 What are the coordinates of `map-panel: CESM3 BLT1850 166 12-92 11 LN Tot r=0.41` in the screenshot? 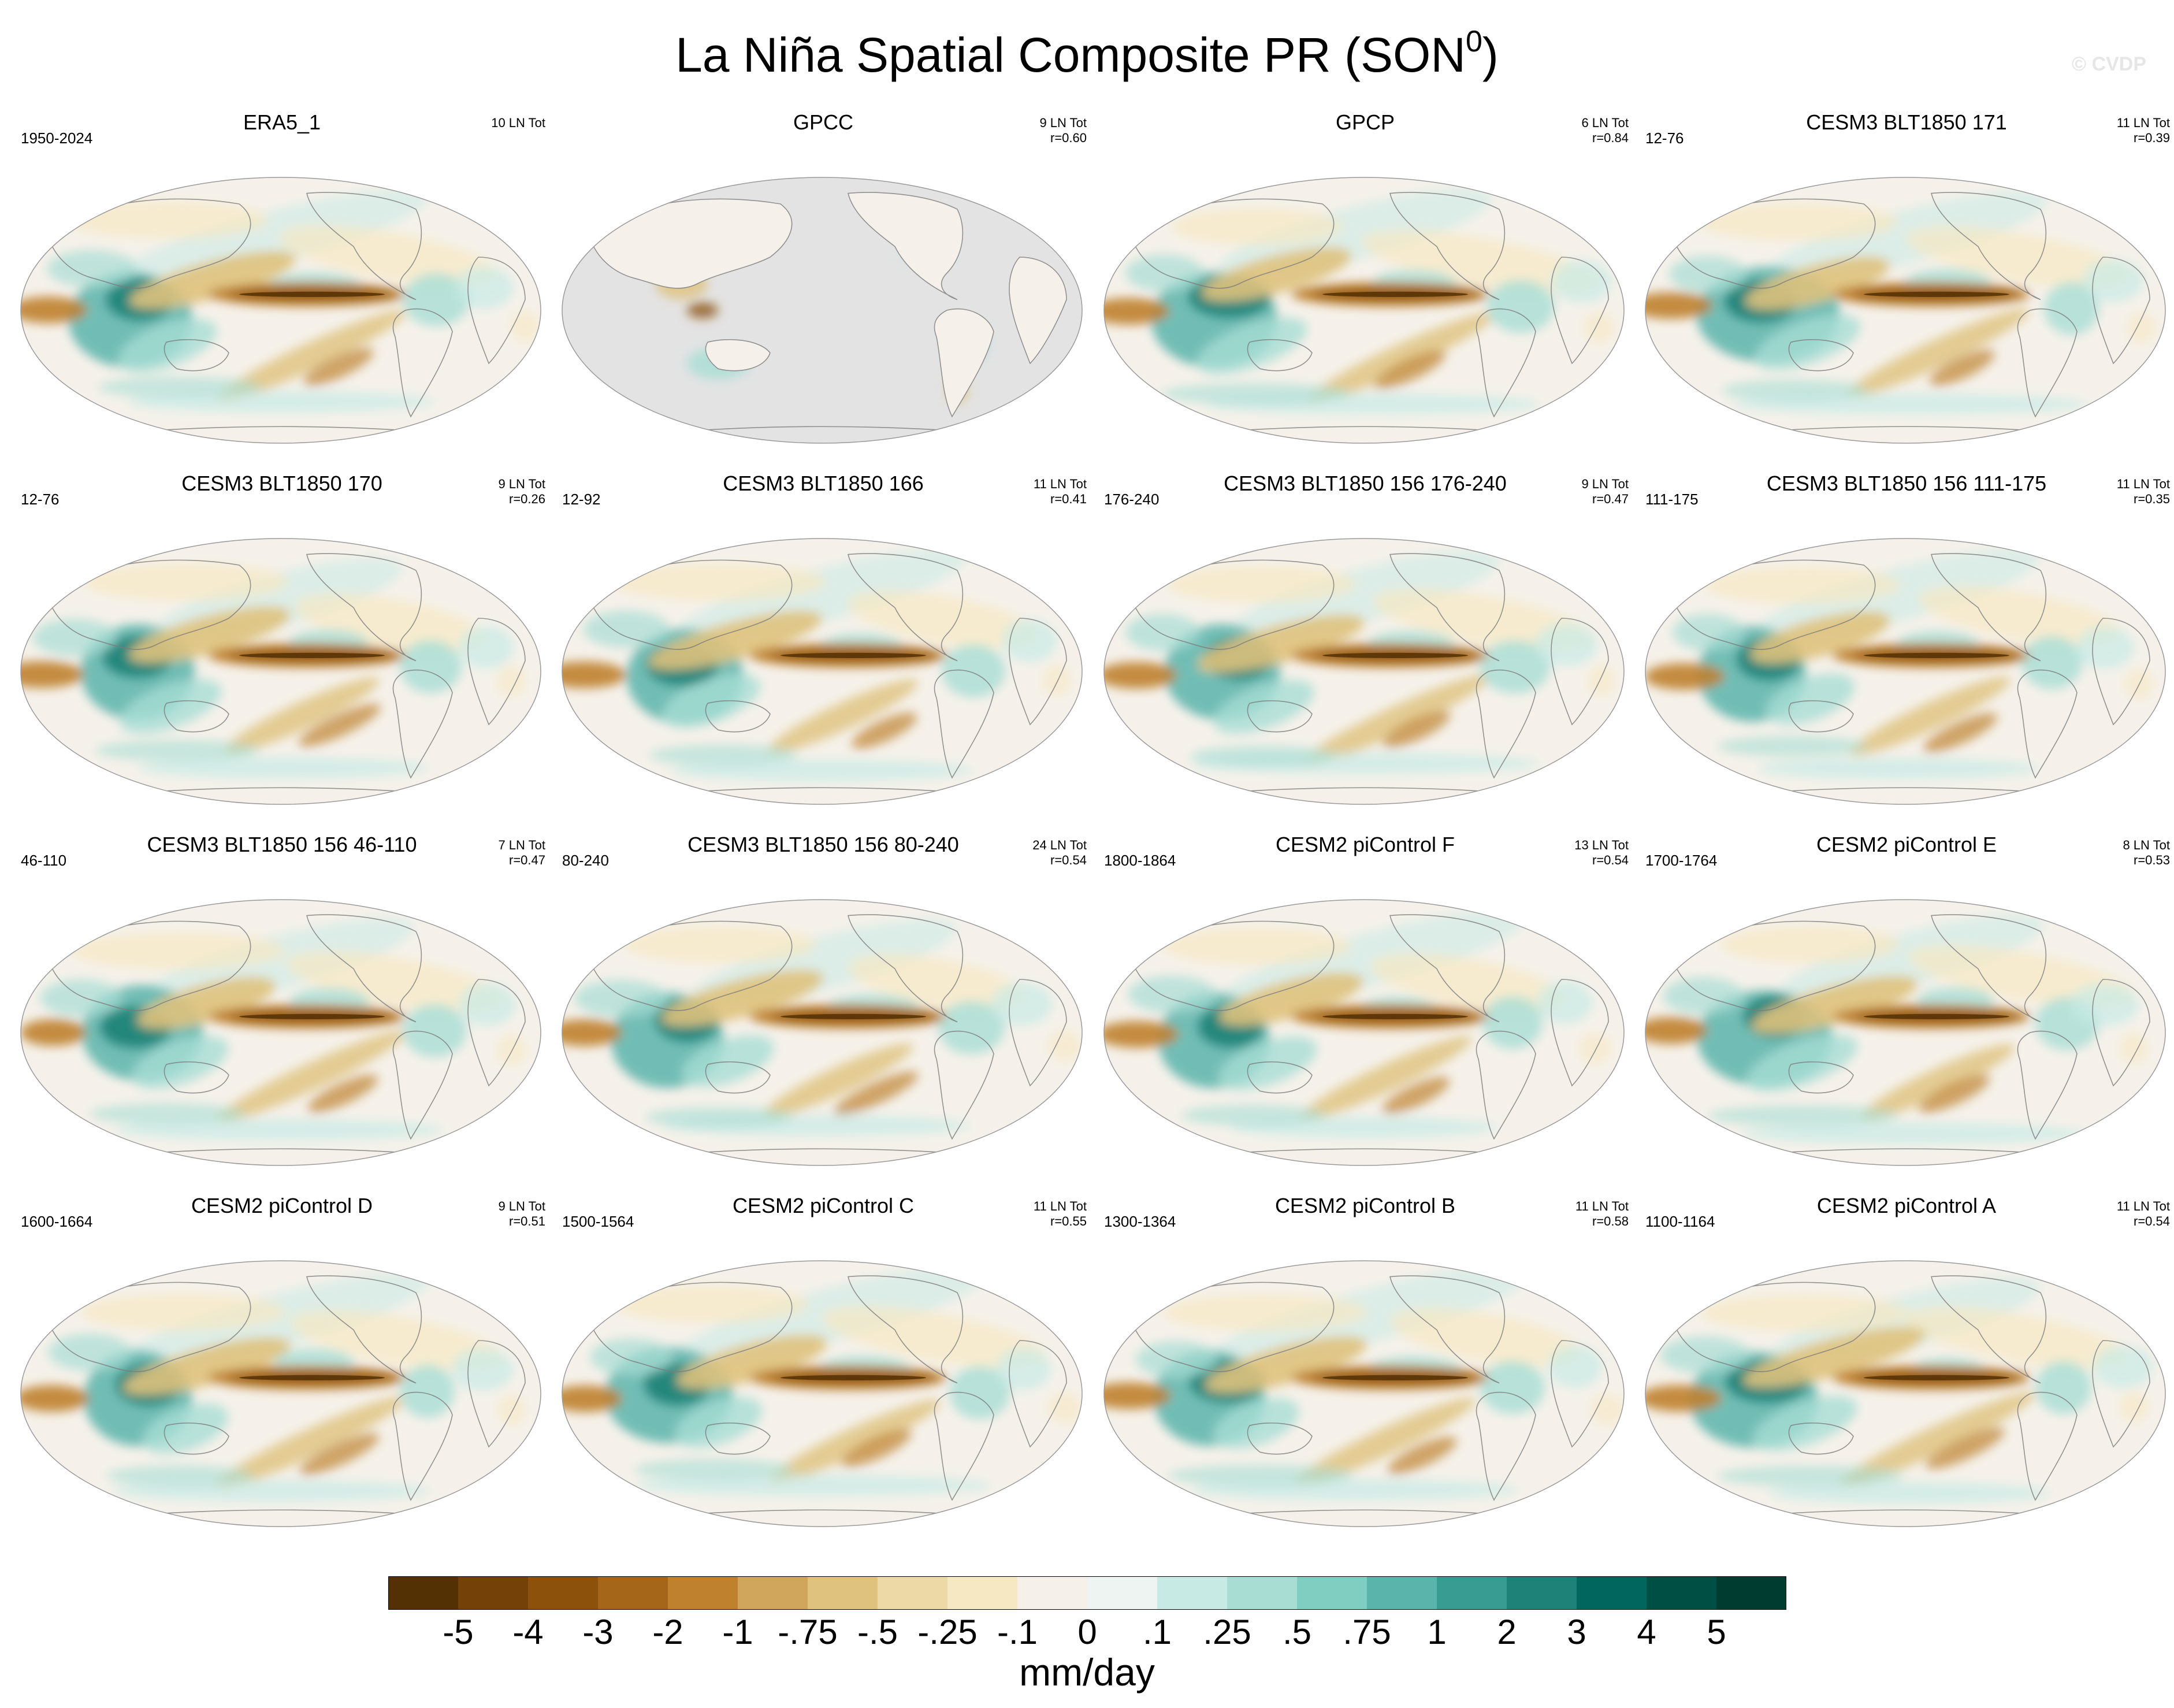 It's located at (823, 650).